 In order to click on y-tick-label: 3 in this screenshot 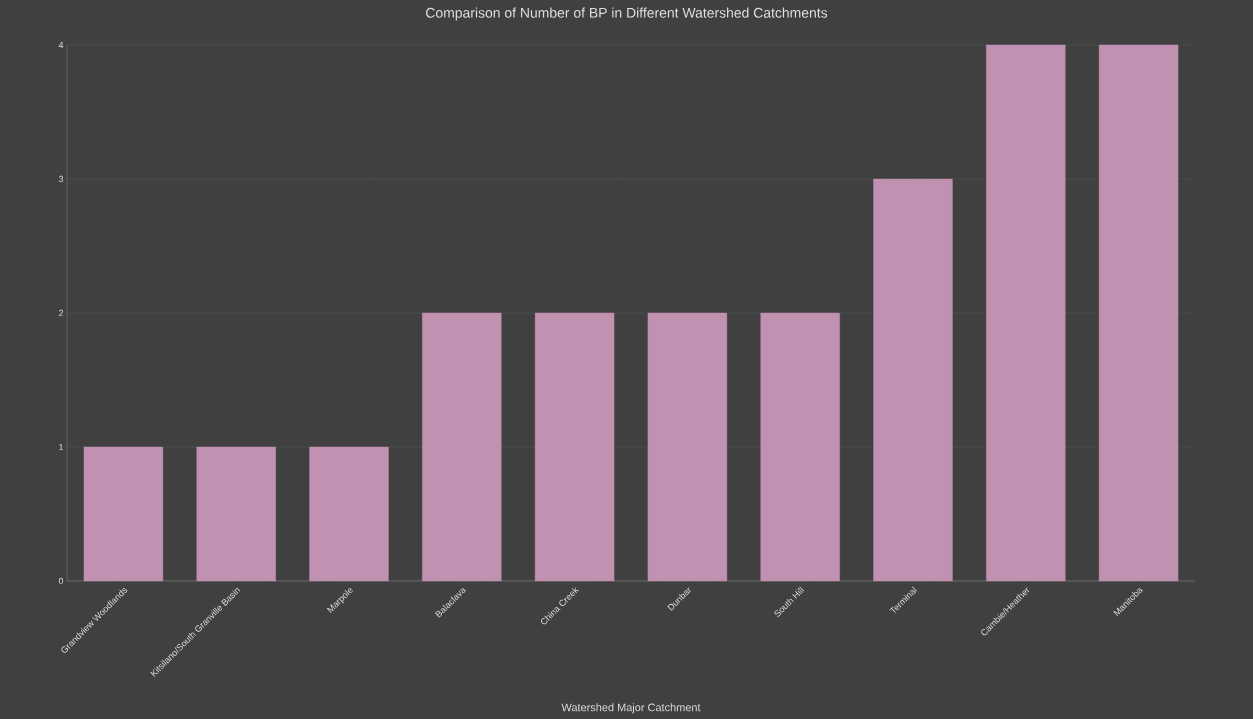, I will do `click(61, 179)`.